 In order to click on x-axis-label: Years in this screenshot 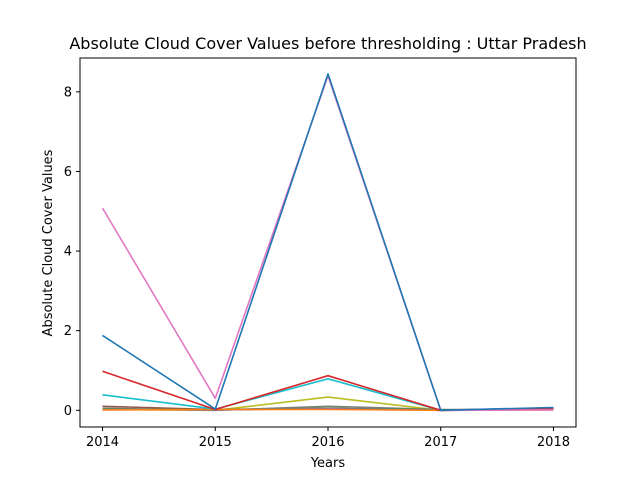, I will do `click(328, 463)`.